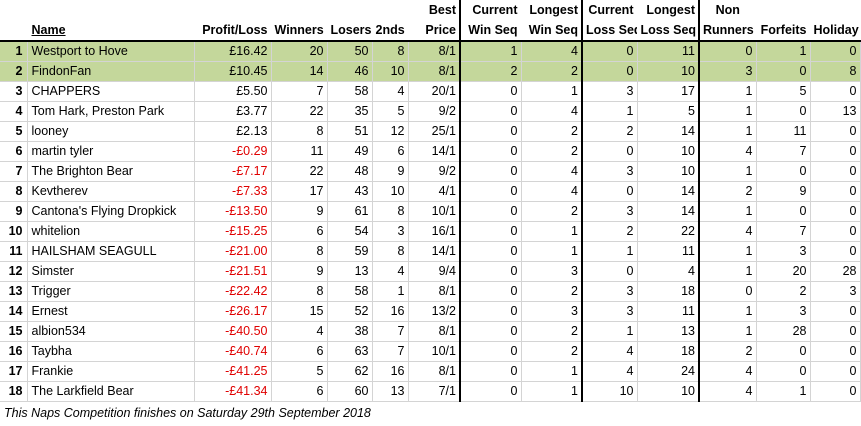  What do you see at coordinates (350, 91) in the screenshot?
I see `losers-cell: 58` at bounding box center [350, 91].